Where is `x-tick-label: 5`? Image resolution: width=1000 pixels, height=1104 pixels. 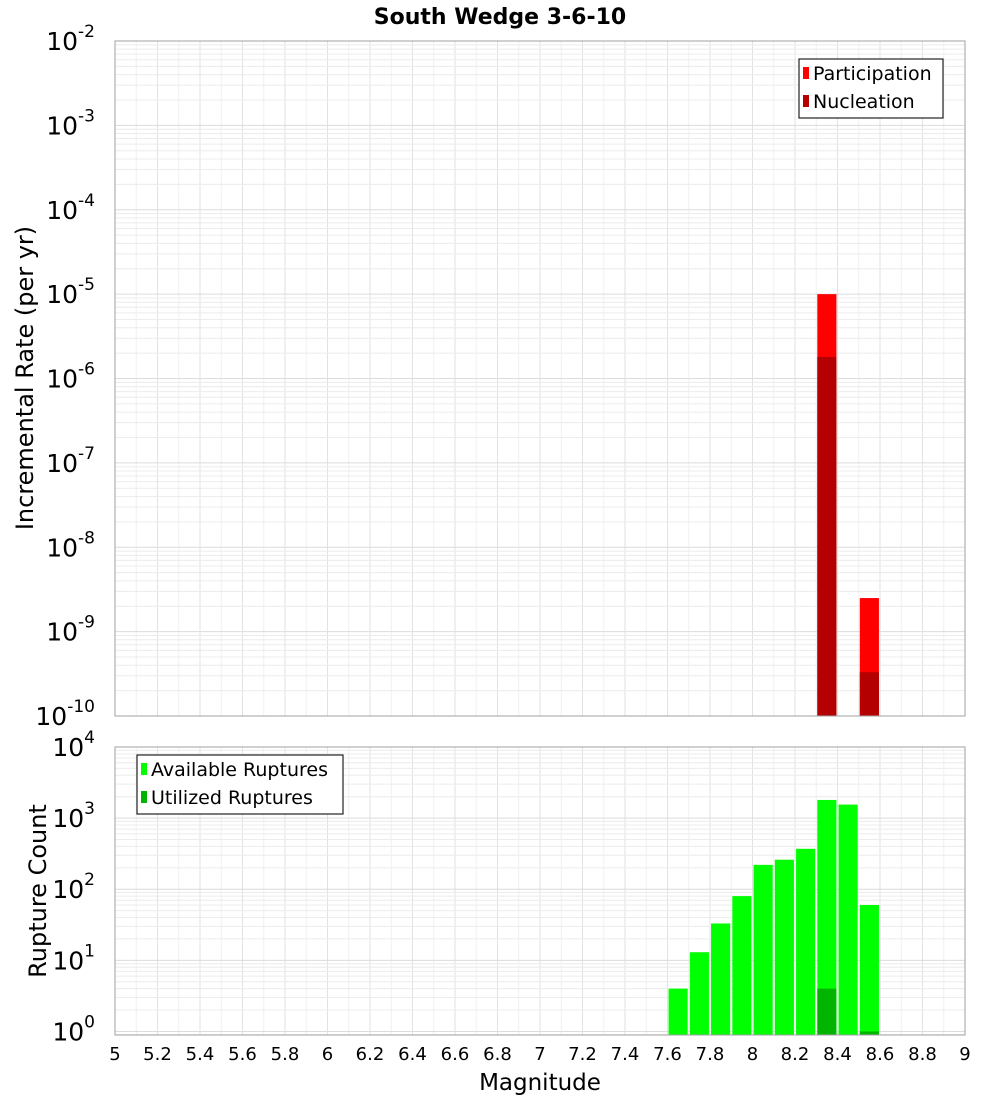 x-tick-label: 5 is located at coordinates (114, 1054).